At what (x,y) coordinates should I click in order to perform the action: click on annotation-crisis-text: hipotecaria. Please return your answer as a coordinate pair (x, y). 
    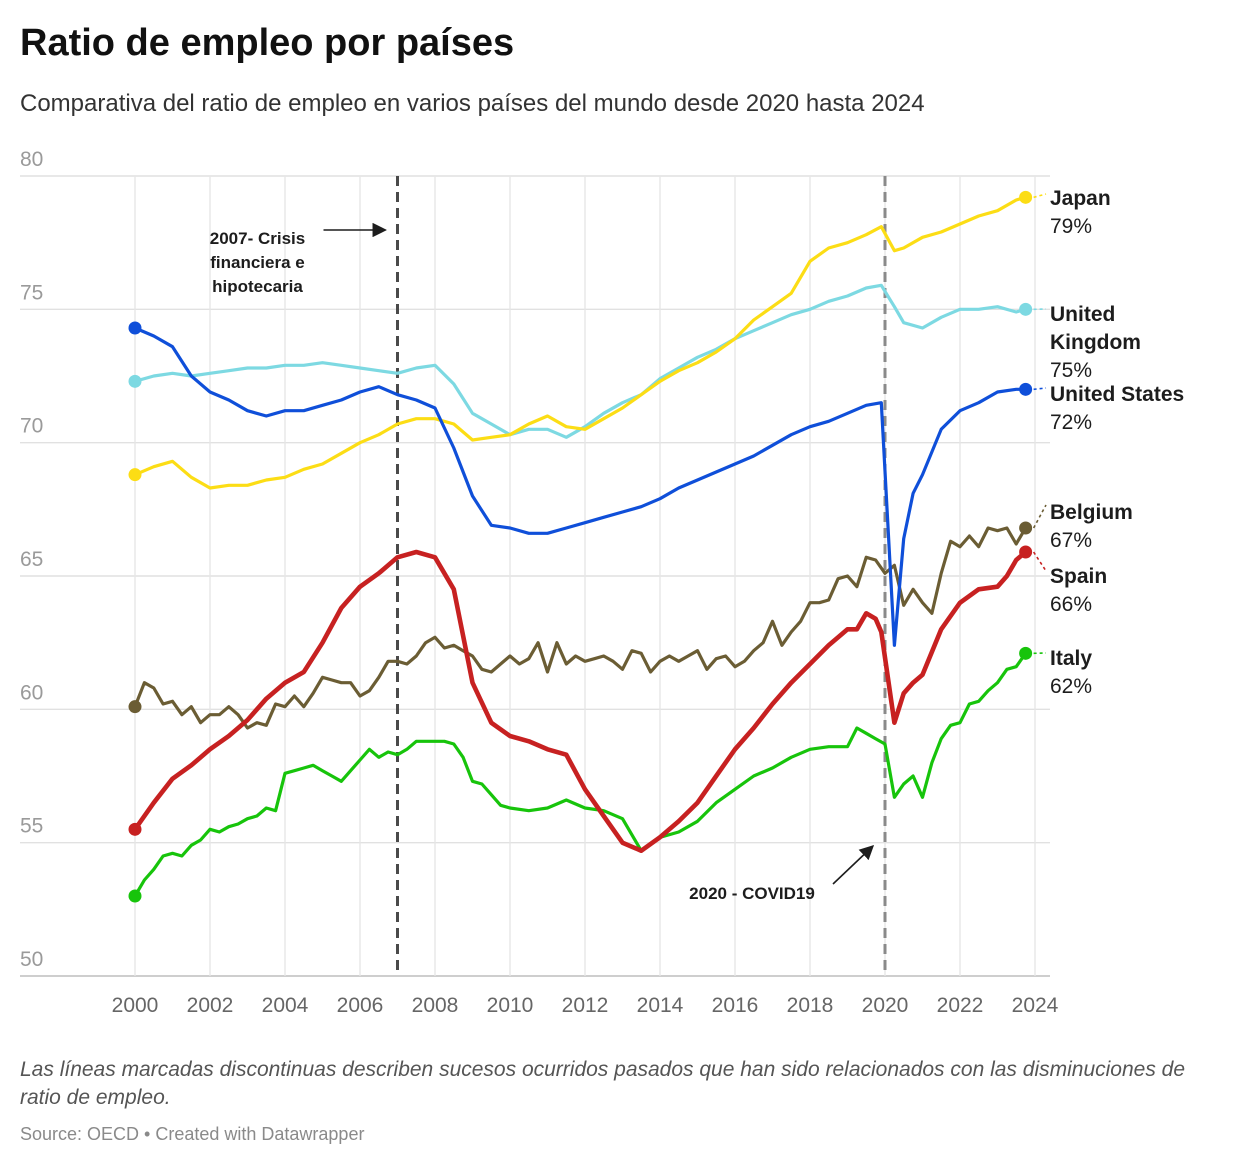
    Looking at the image, I should click on (257, 286).